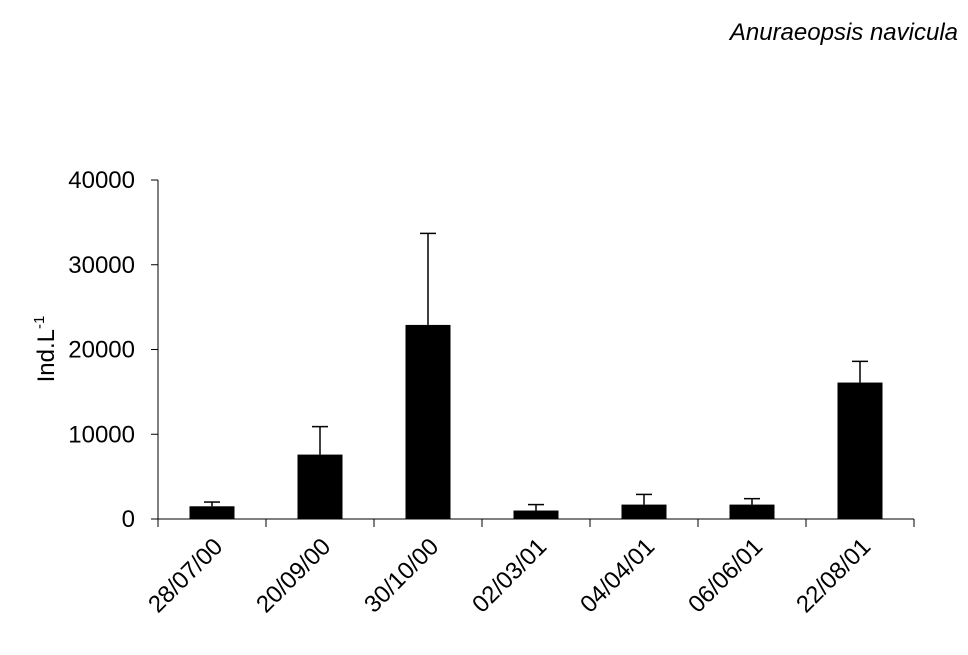 Image resolution: width=968 pixels, height=655 pixels. Describe the element at coordinates (185, 575) in the screenshot. I see `x-tick-label: 28/07/00` at that location.